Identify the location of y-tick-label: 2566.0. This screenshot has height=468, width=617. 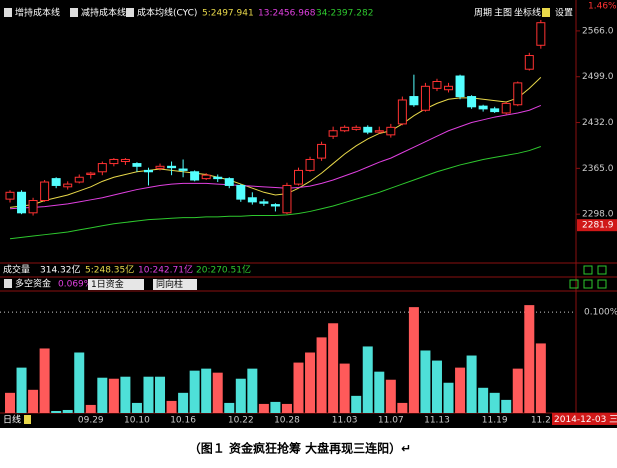
(598, 31).